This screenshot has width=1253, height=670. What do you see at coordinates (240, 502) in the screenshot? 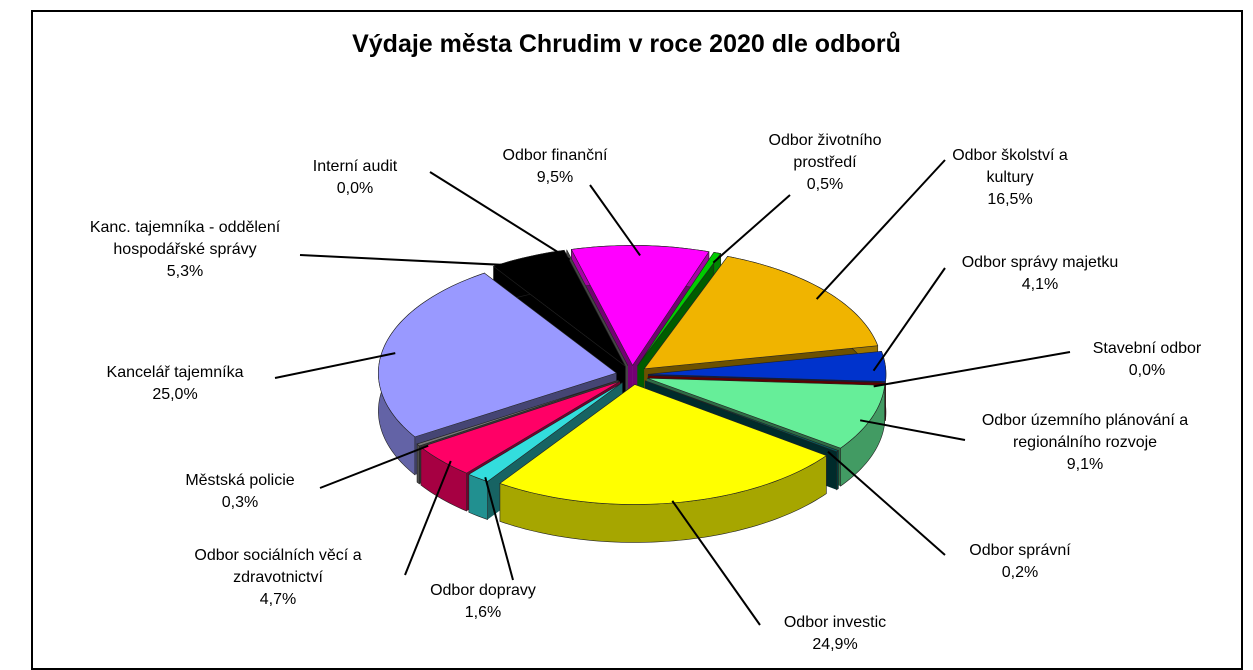
I see `slice-value-label: 0,3%` at bounding box center [240, 502].